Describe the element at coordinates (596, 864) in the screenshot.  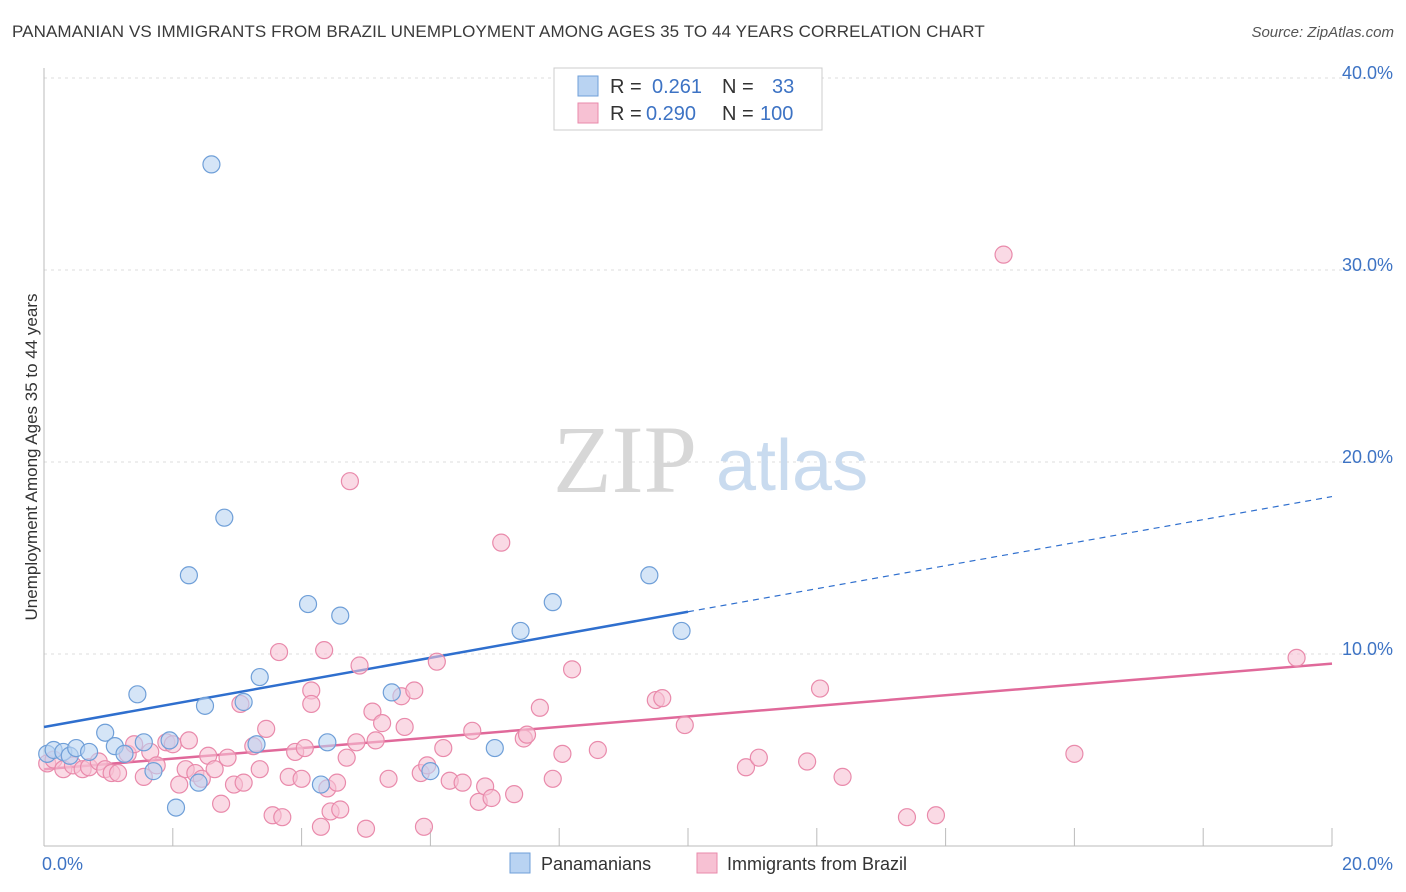
I see `legend-label-panamanians: Panamanians` at that location.